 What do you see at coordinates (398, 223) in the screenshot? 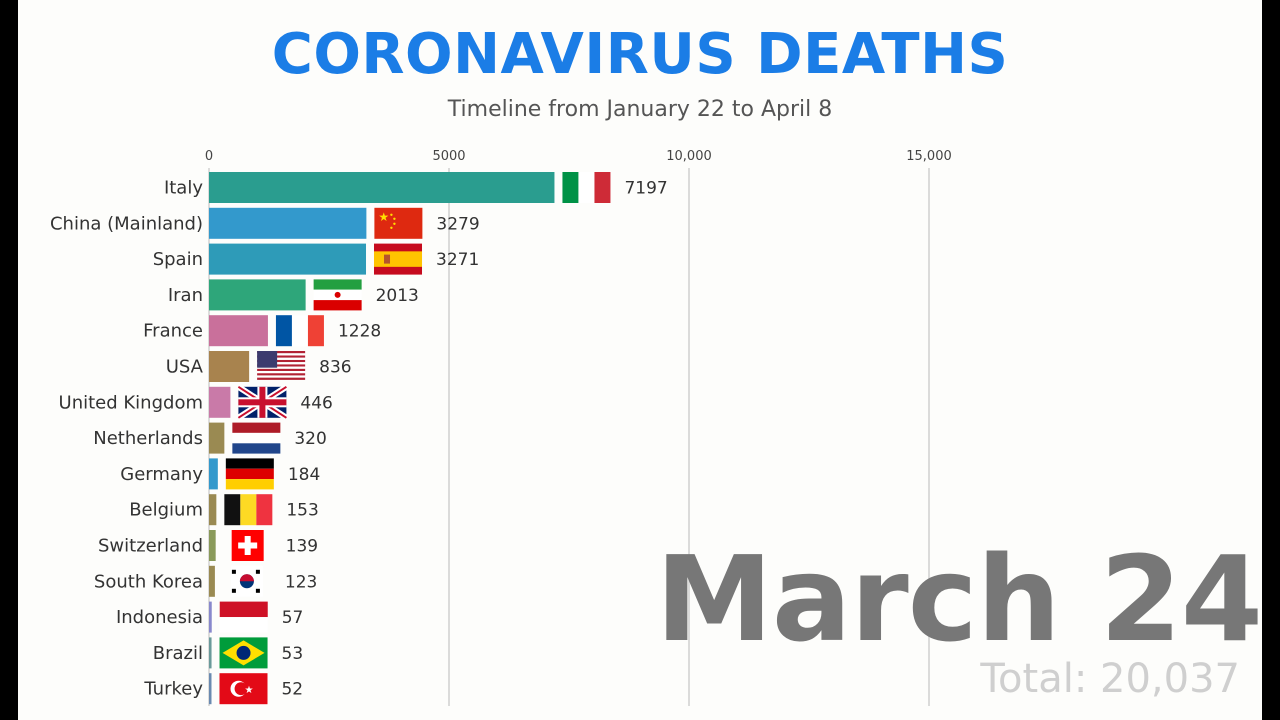
I see `china-flag: ★` at bounding box center [398, 223].